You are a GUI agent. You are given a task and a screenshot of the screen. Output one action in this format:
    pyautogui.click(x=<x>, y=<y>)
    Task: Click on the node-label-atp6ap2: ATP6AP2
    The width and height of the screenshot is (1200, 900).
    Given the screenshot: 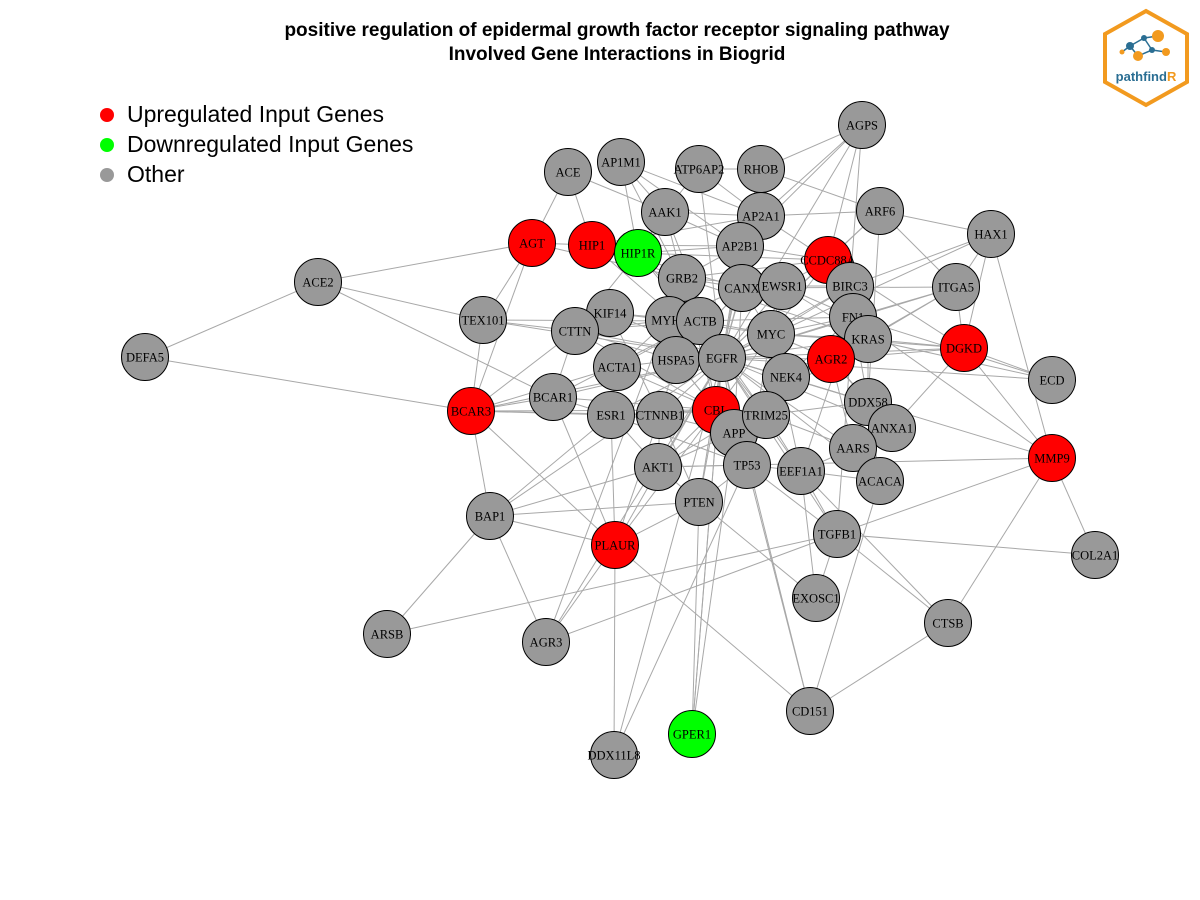 What is the action you would take?
    pyautogui.click(x=699, y=170)
    